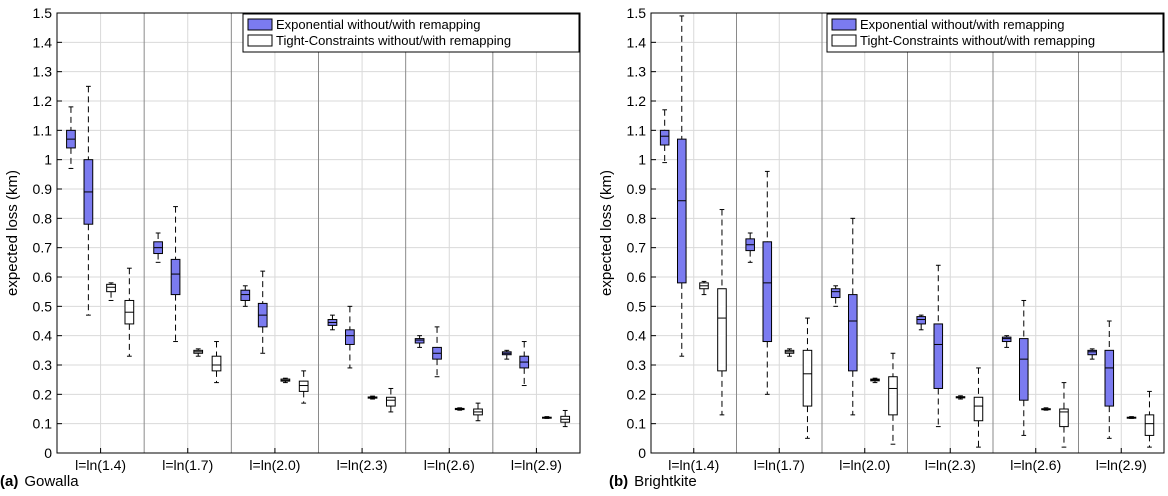 Image resolution: width=1168 pixels, height=496 pixels. What do you see at coordinates (9, 481) in the screenshot?
I see `caption-tag: (a)` at bounding box center [9, 481].